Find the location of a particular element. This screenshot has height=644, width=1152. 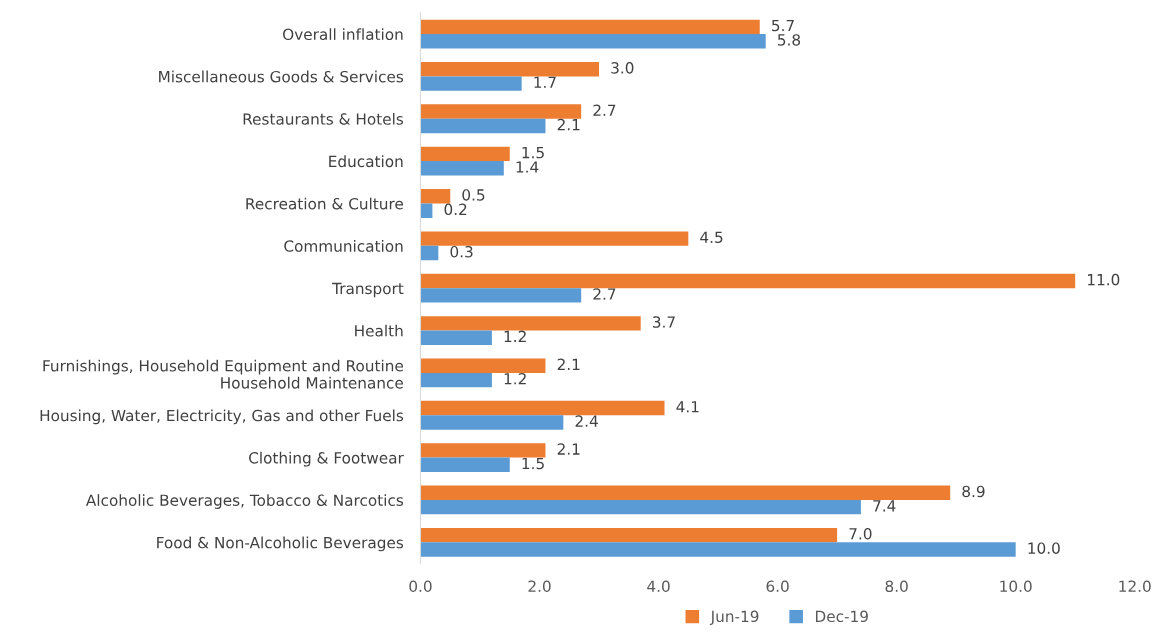

data-label: 10.0 is located at coordinates (1044, 548).